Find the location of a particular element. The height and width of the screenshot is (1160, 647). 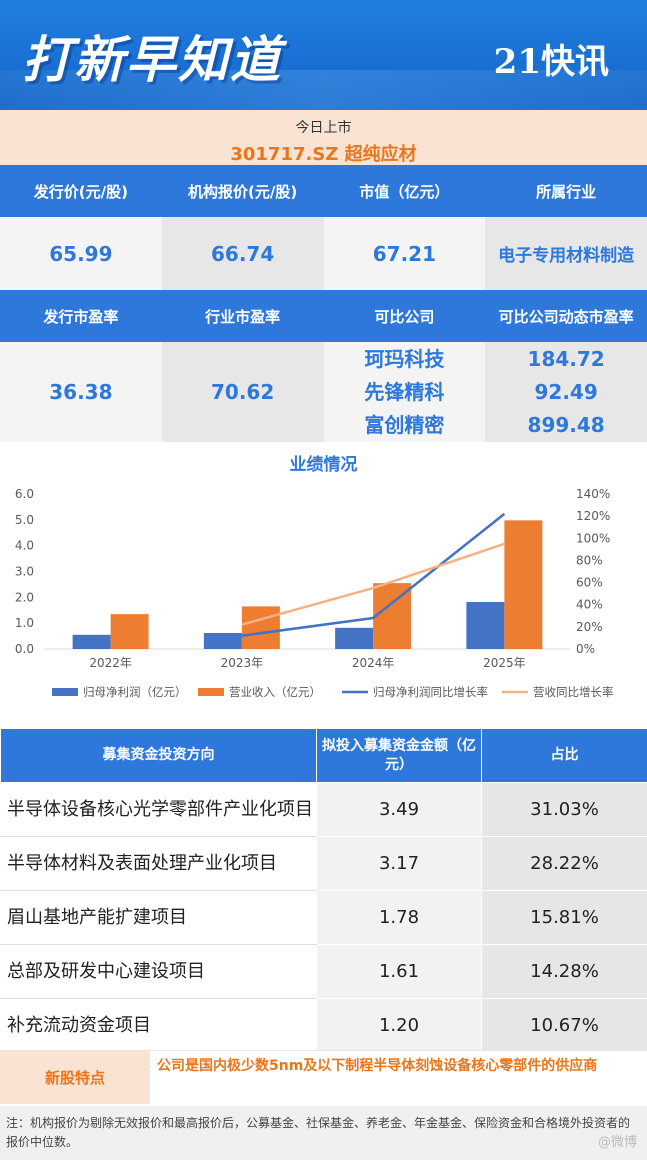

project-ratio: 14.28% is located at coordinates (564, 971).